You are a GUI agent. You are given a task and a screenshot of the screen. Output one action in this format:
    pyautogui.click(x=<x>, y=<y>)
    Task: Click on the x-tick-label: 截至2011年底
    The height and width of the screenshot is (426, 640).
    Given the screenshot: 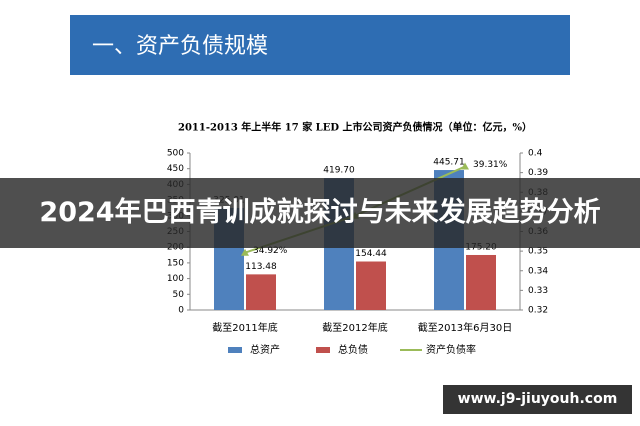 What is the action you would take?
    pyautogui.click(x=244, y=327)
    